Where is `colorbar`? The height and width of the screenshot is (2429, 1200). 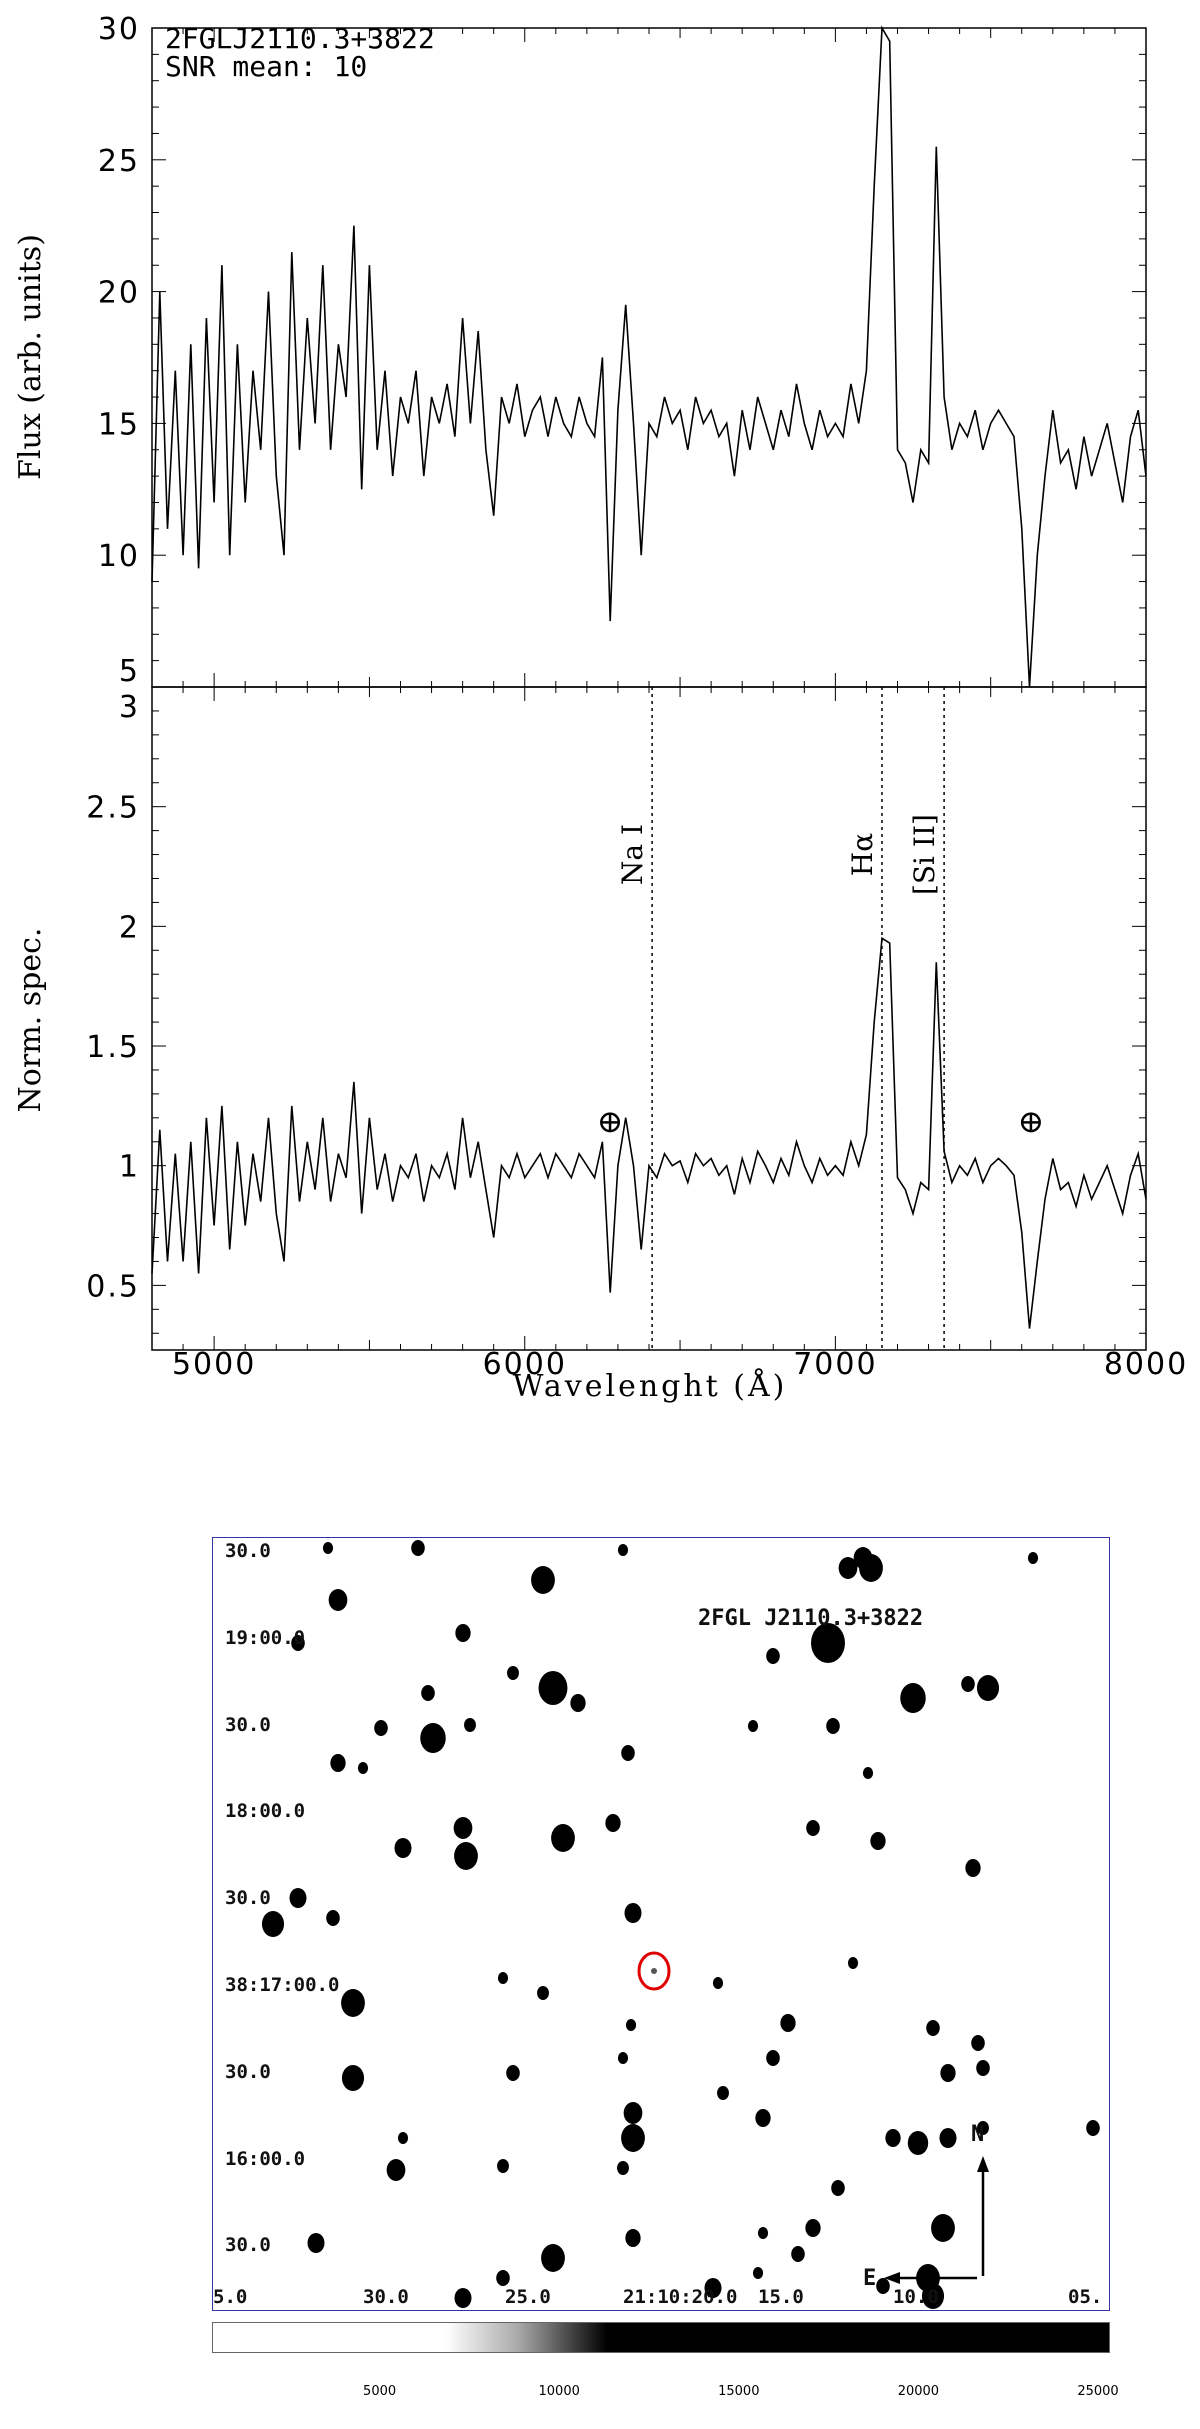
colorbar is located at coordinates (661, 2337).